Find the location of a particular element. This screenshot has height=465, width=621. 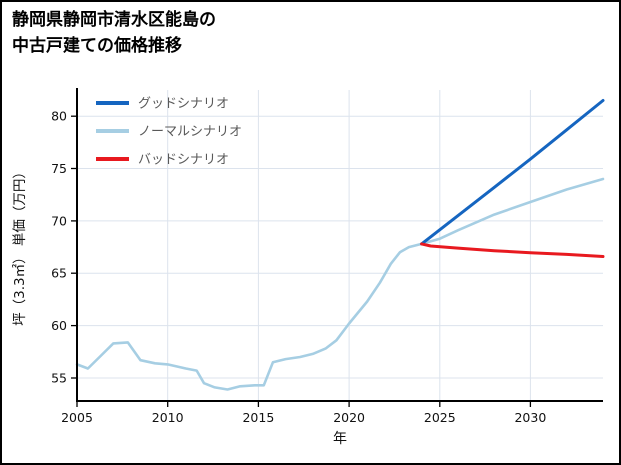

legend-label-bad: バッドシナリオ is located at coordinates (183, 160).